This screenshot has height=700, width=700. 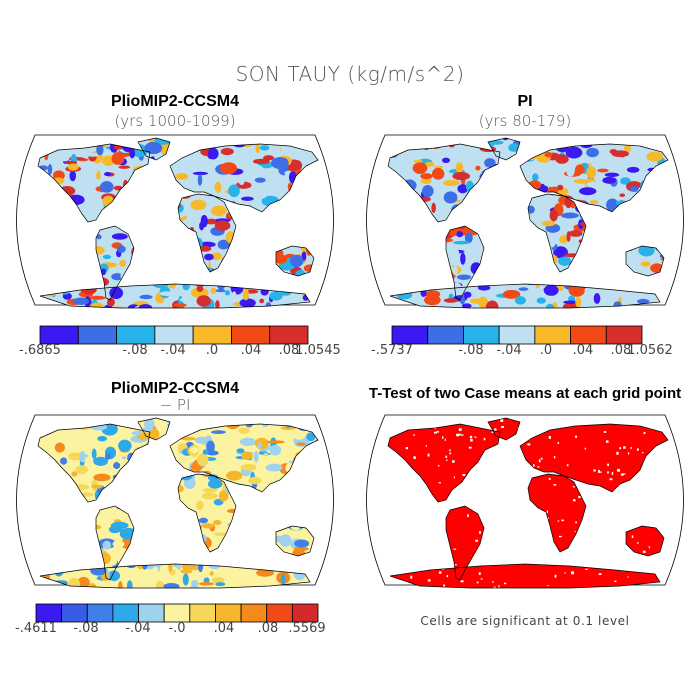 I want to click on coastline-australia, so click(x=645, y=541).